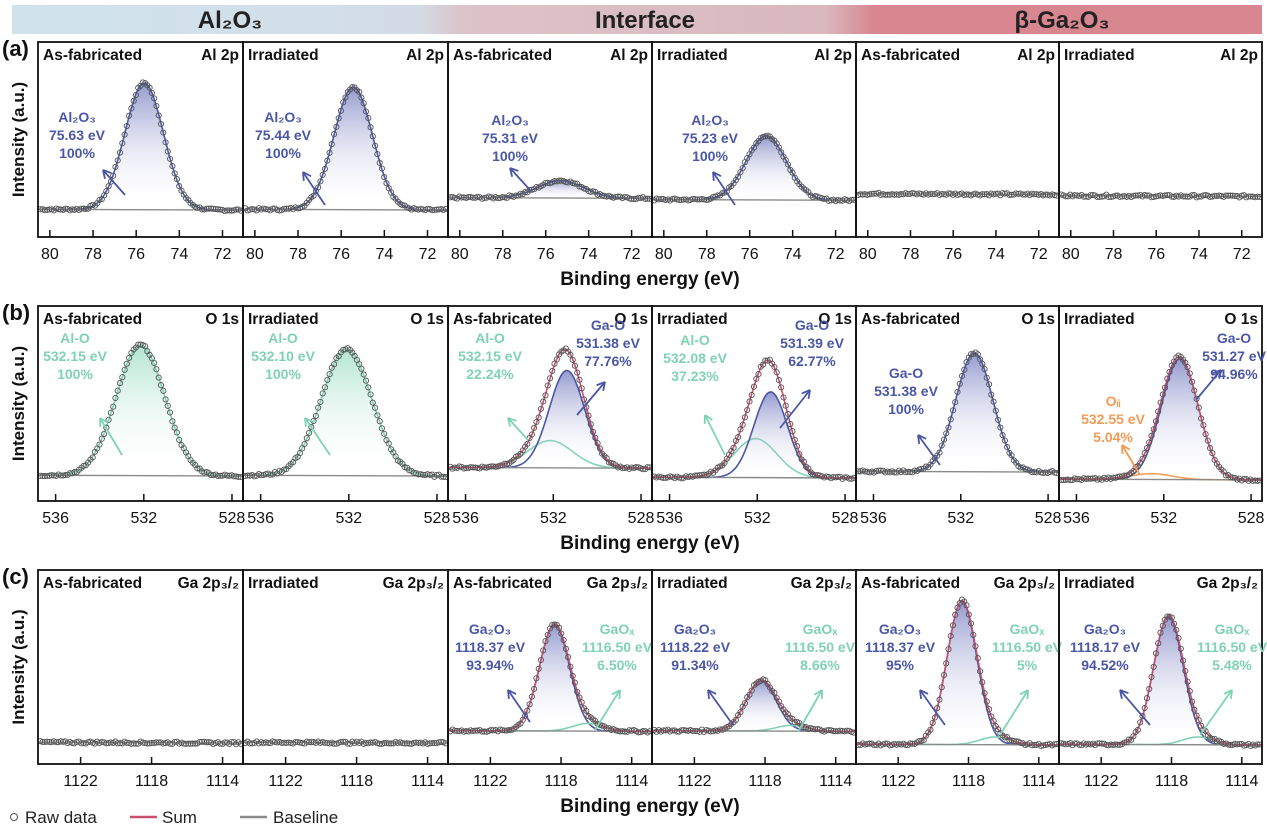 The image size is (1267, 833). What do you see at coordinates (223, 254) in the screenshot?
I see `x-tick-label: 72` at bounding box center [223, 254].